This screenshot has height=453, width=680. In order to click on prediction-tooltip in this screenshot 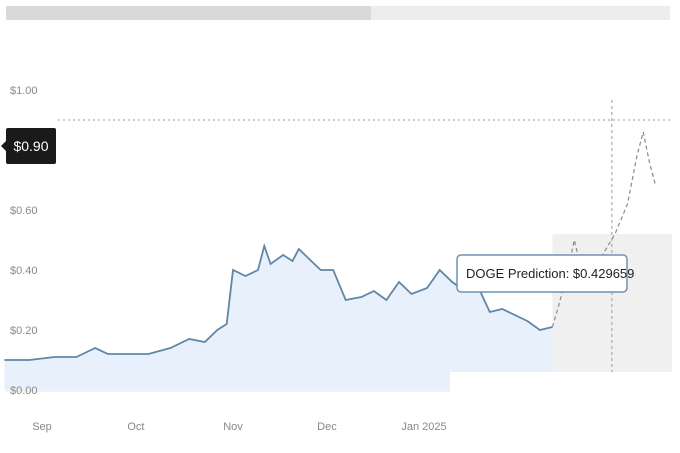, I will do `click(542, 273)`.